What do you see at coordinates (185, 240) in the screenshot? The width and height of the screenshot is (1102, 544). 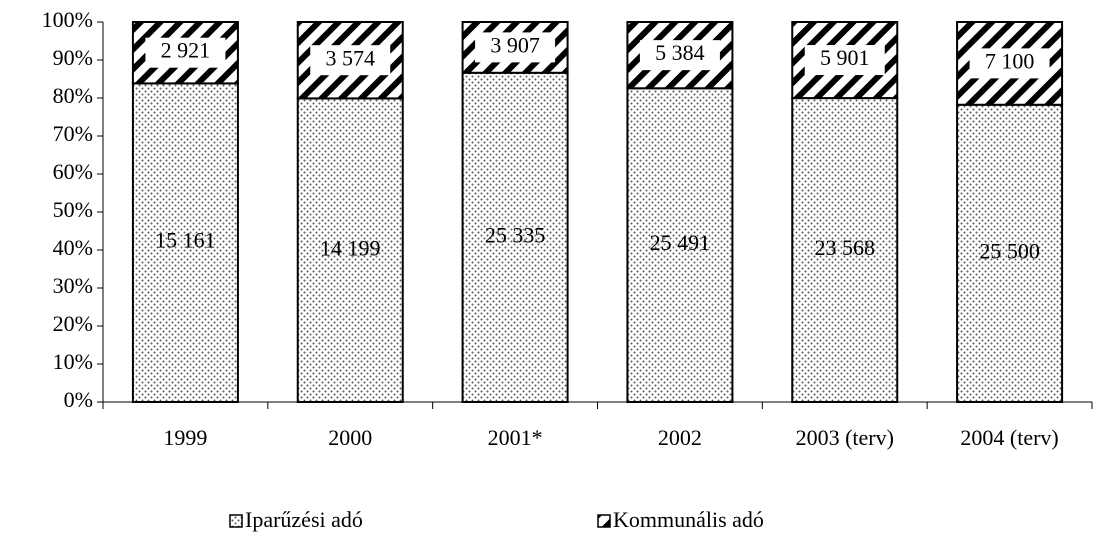 I see `data-label: 15 161` at bounding box center [185, 240].